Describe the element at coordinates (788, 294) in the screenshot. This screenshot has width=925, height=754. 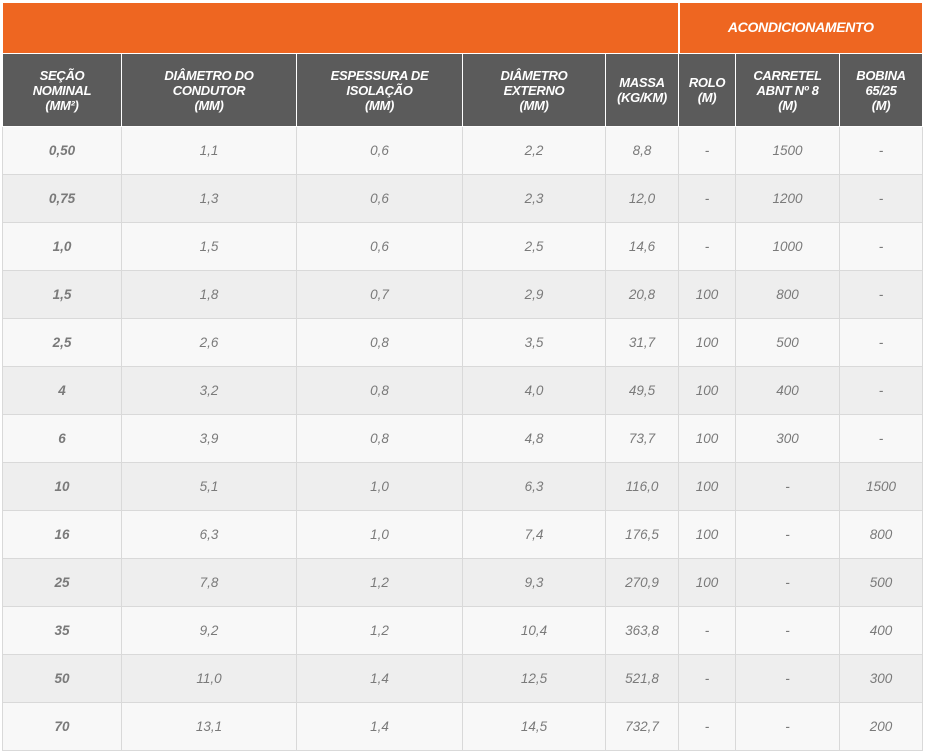
I see `cell-carretel: 800` at that location.